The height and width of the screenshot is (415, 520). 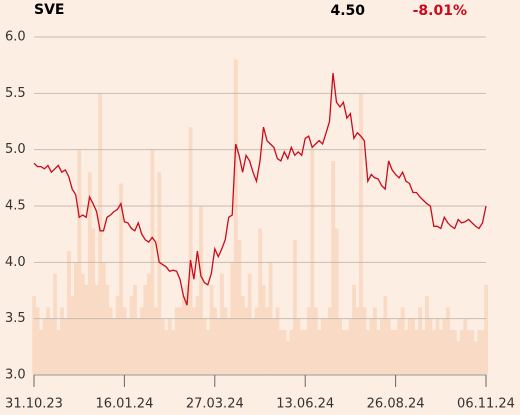 What do you see at coordinates (305, 404) in the screenshot?
I see `x-tick-label: 13.06.24` at bounding box center [305, 404].